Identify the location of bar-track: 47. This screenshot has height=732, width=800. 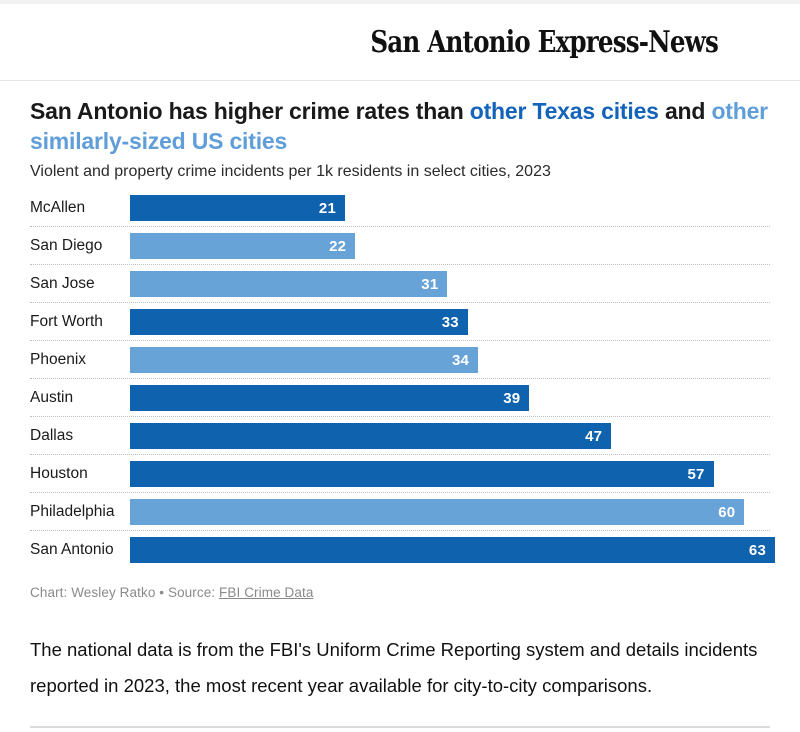
(452, 436).